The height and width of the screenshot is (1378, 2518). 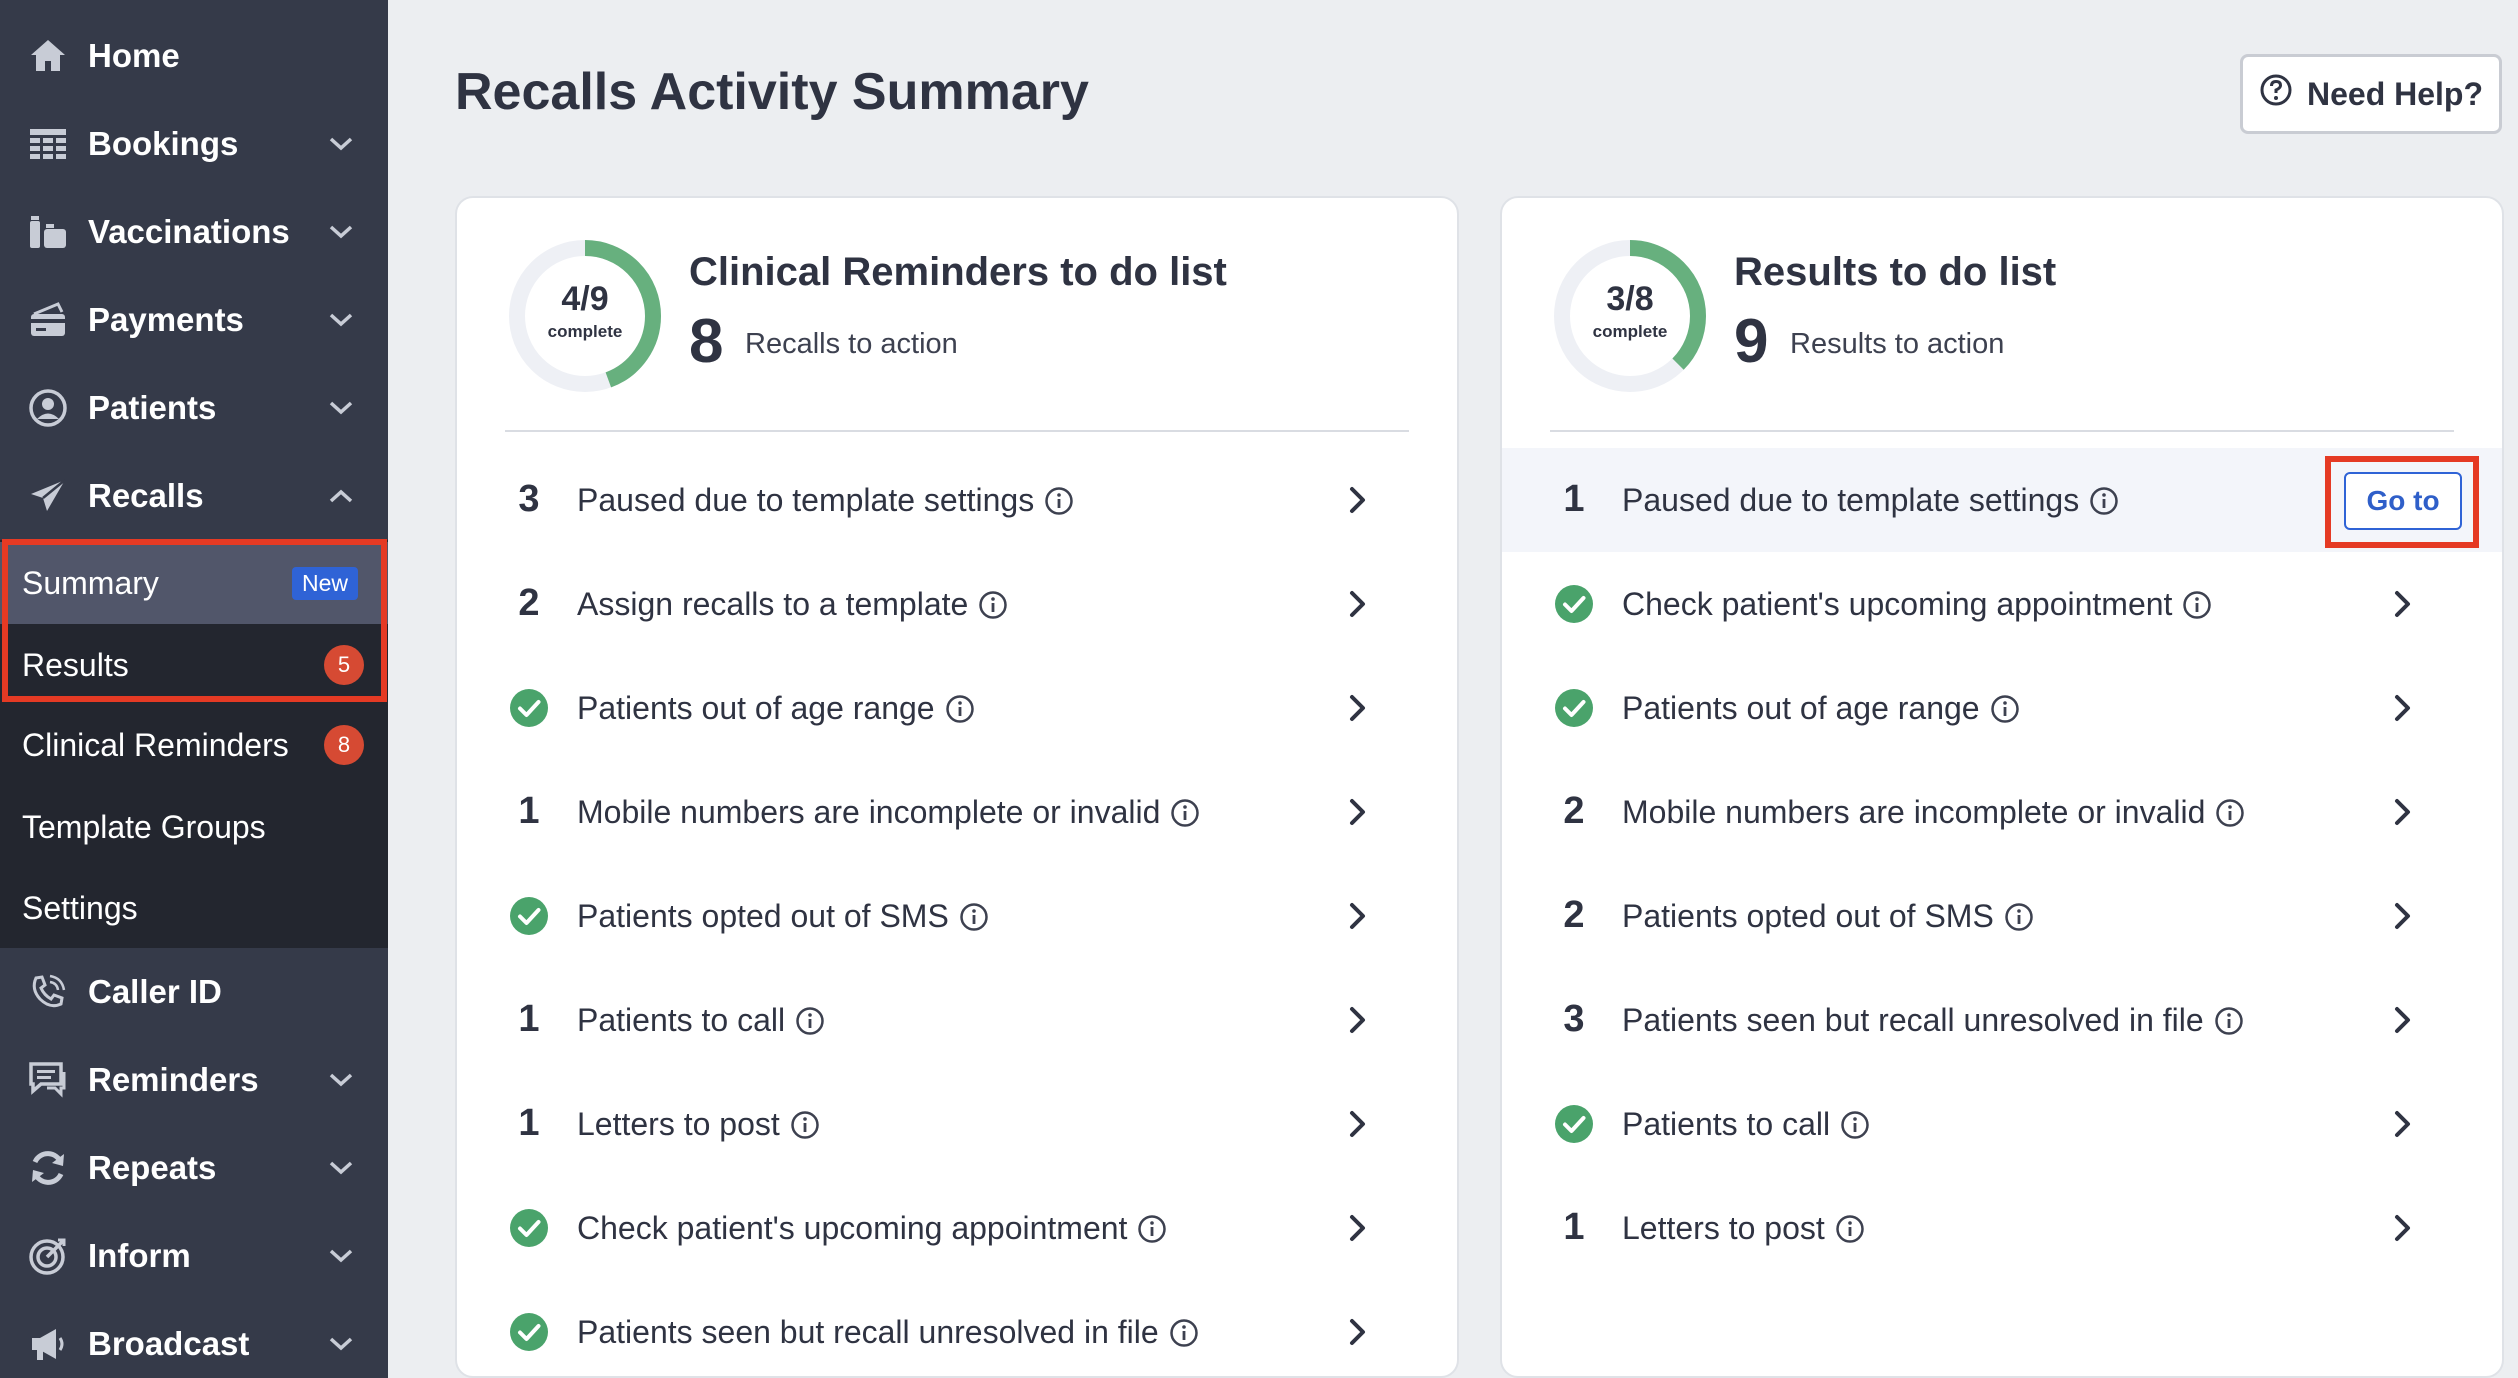 I want to click on count-badge: 8, so click(x=344, y=745).